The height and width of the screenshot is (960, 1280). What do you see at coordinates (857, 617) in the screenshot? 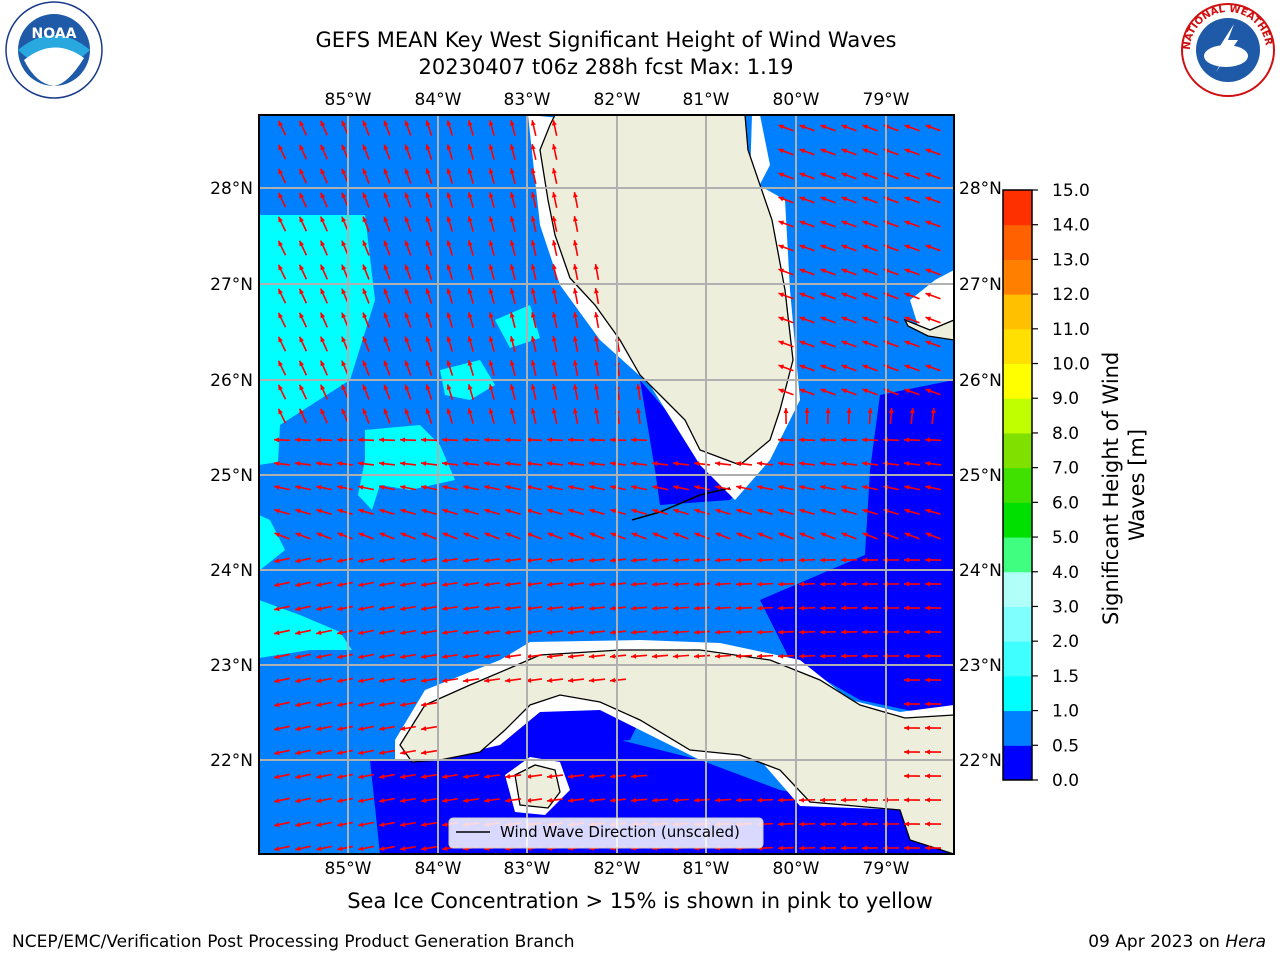
I see `low-wave-zone-east` at bounding box center [857, 617].